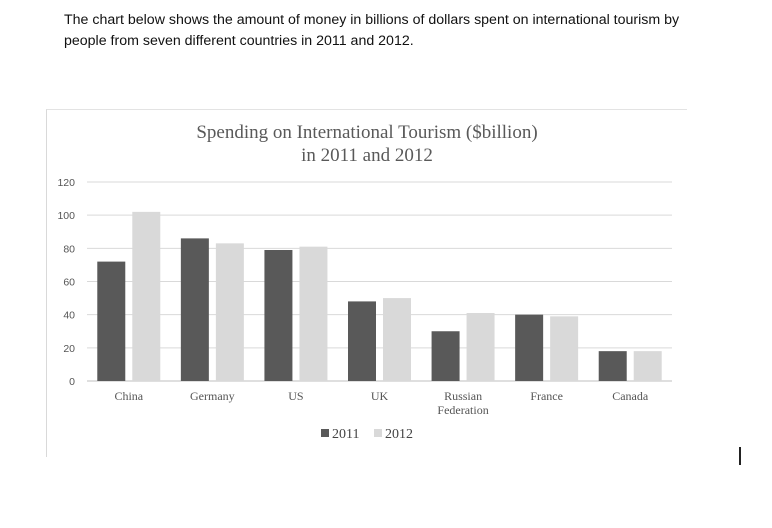 Image resolution: width=772 pixels, height=528 pixels. Describe the element at coordinates (367, 434) in the screenshot. I see `legend: 2011 2012` at that location.